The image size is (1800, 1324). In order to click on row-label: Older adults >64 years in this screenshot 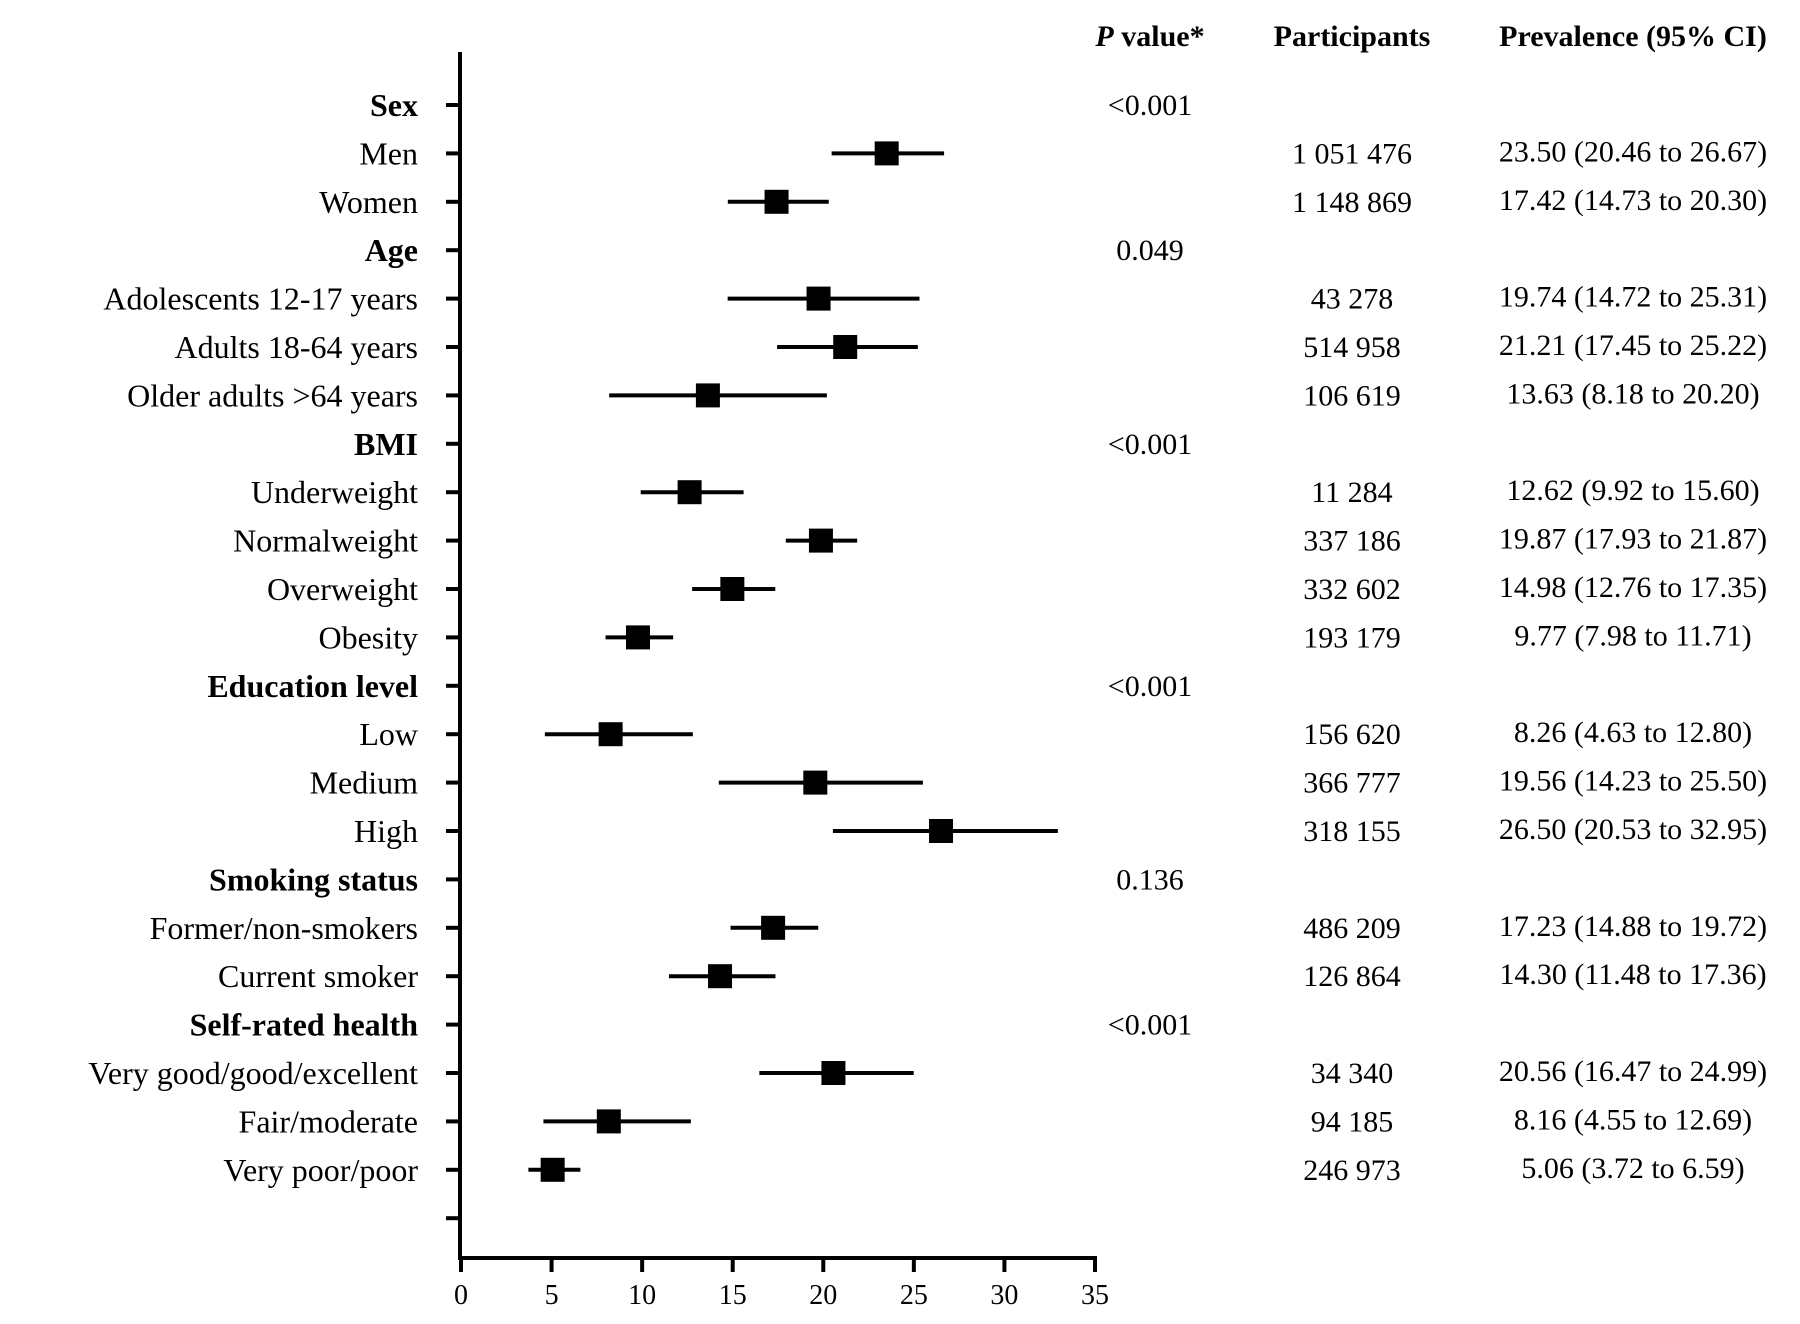, I will do `click(272, 395)`.